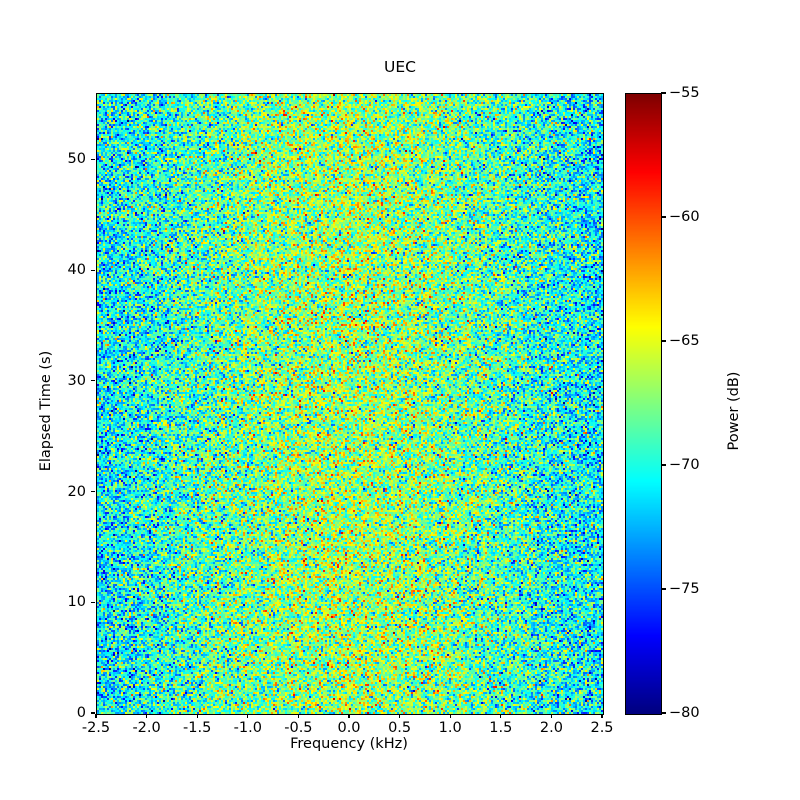 The width and height of the screenshot is (800, 800). Describe the element at coordinates (76, 159) in the screenshot. I see `y-tick-label: 50` at that location.